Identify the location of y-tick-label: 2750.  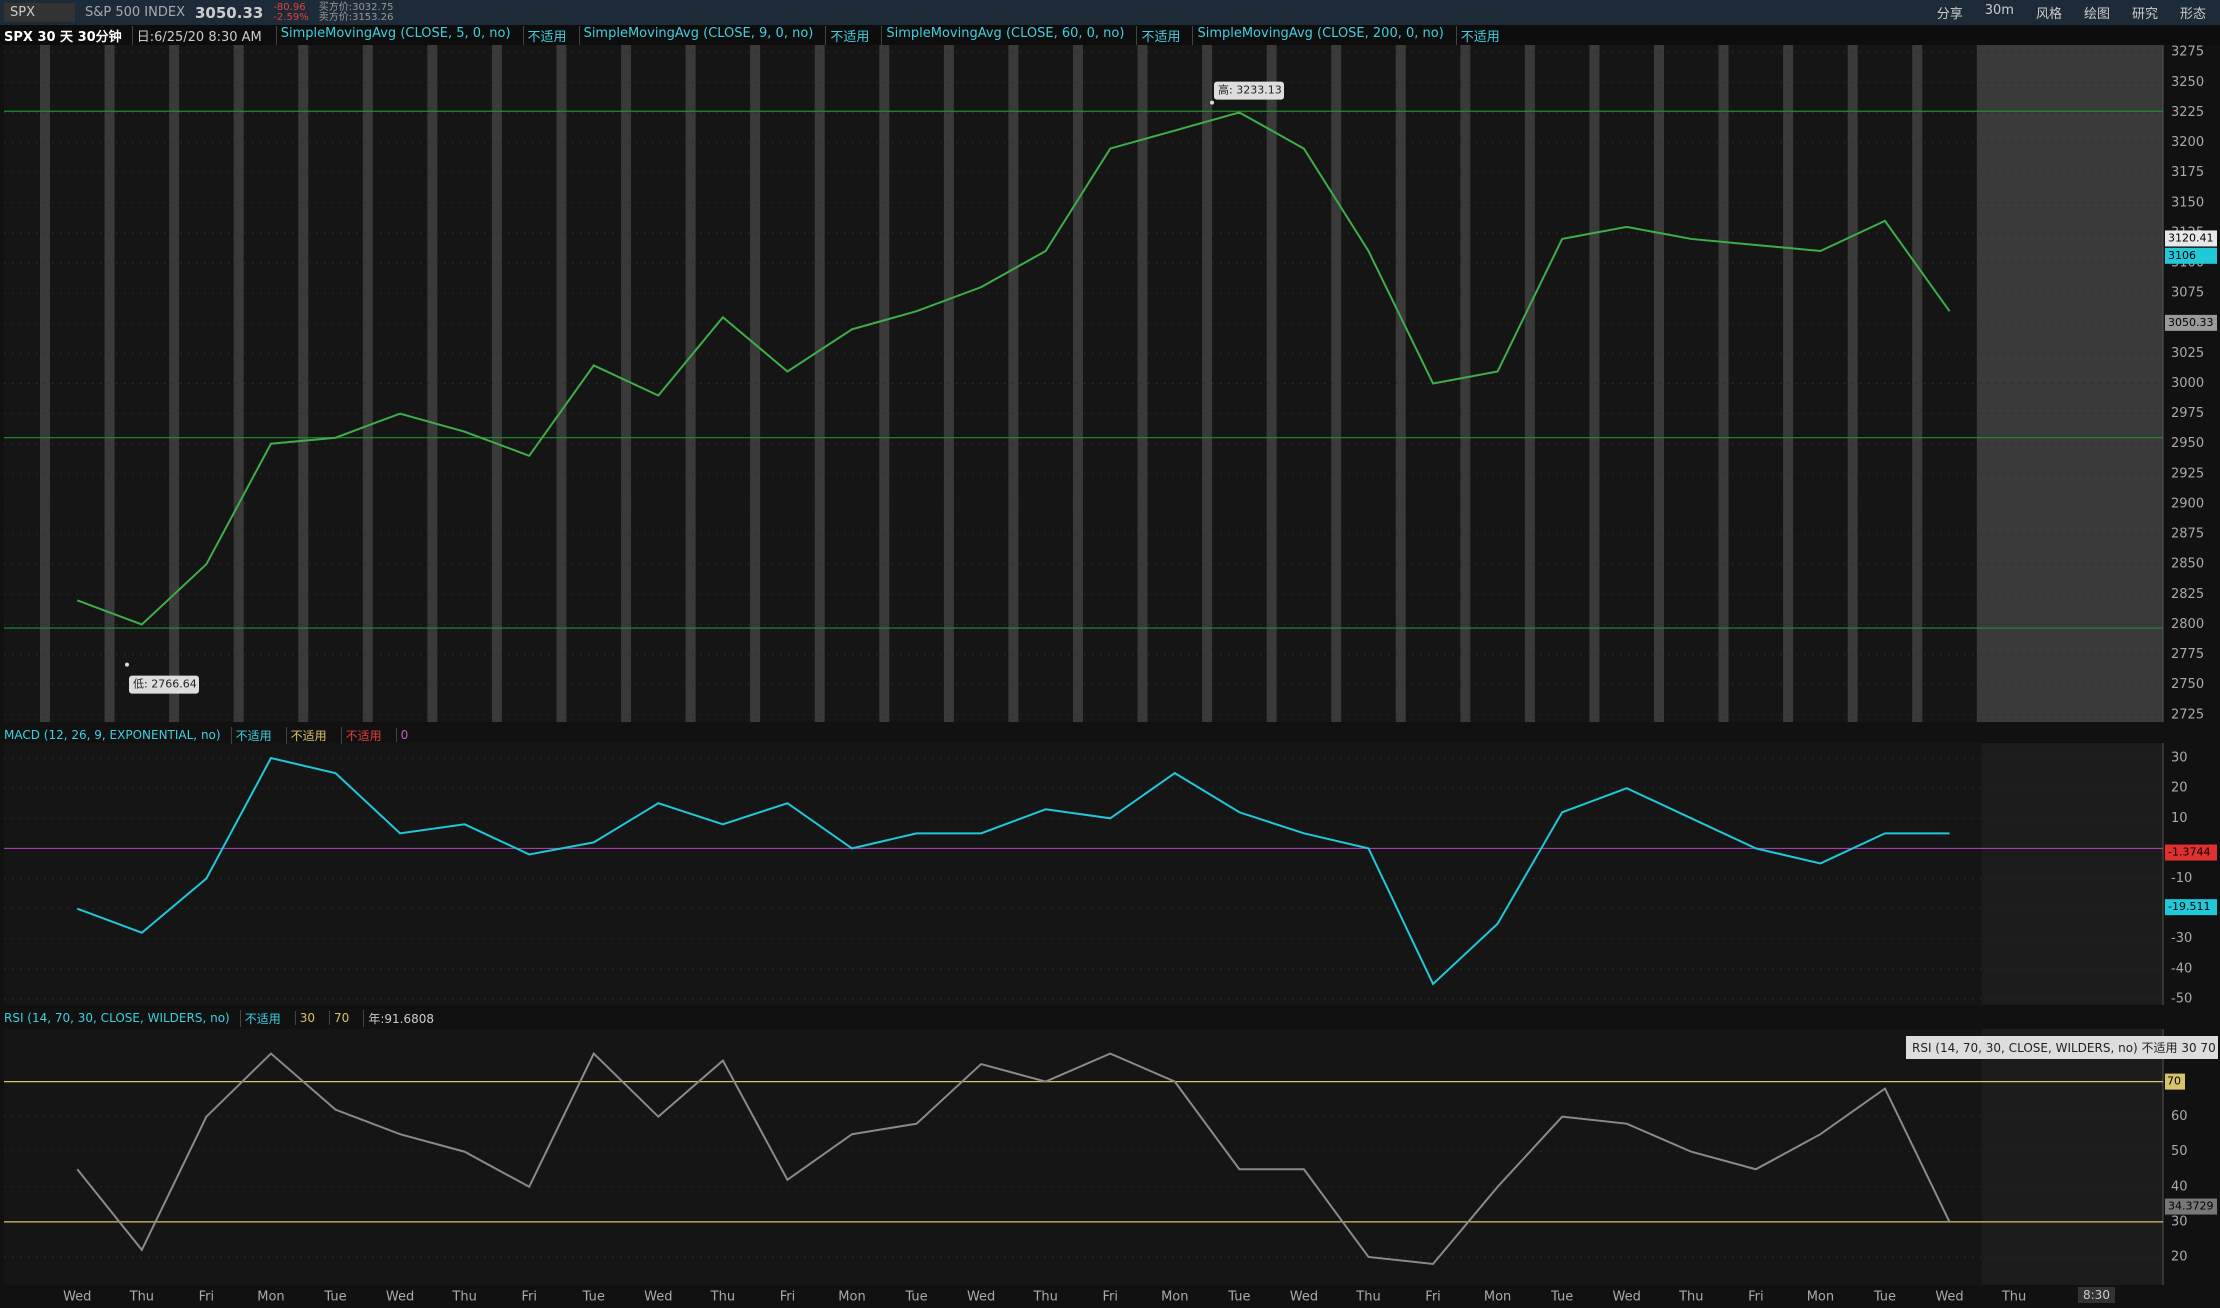
(2187, 684).